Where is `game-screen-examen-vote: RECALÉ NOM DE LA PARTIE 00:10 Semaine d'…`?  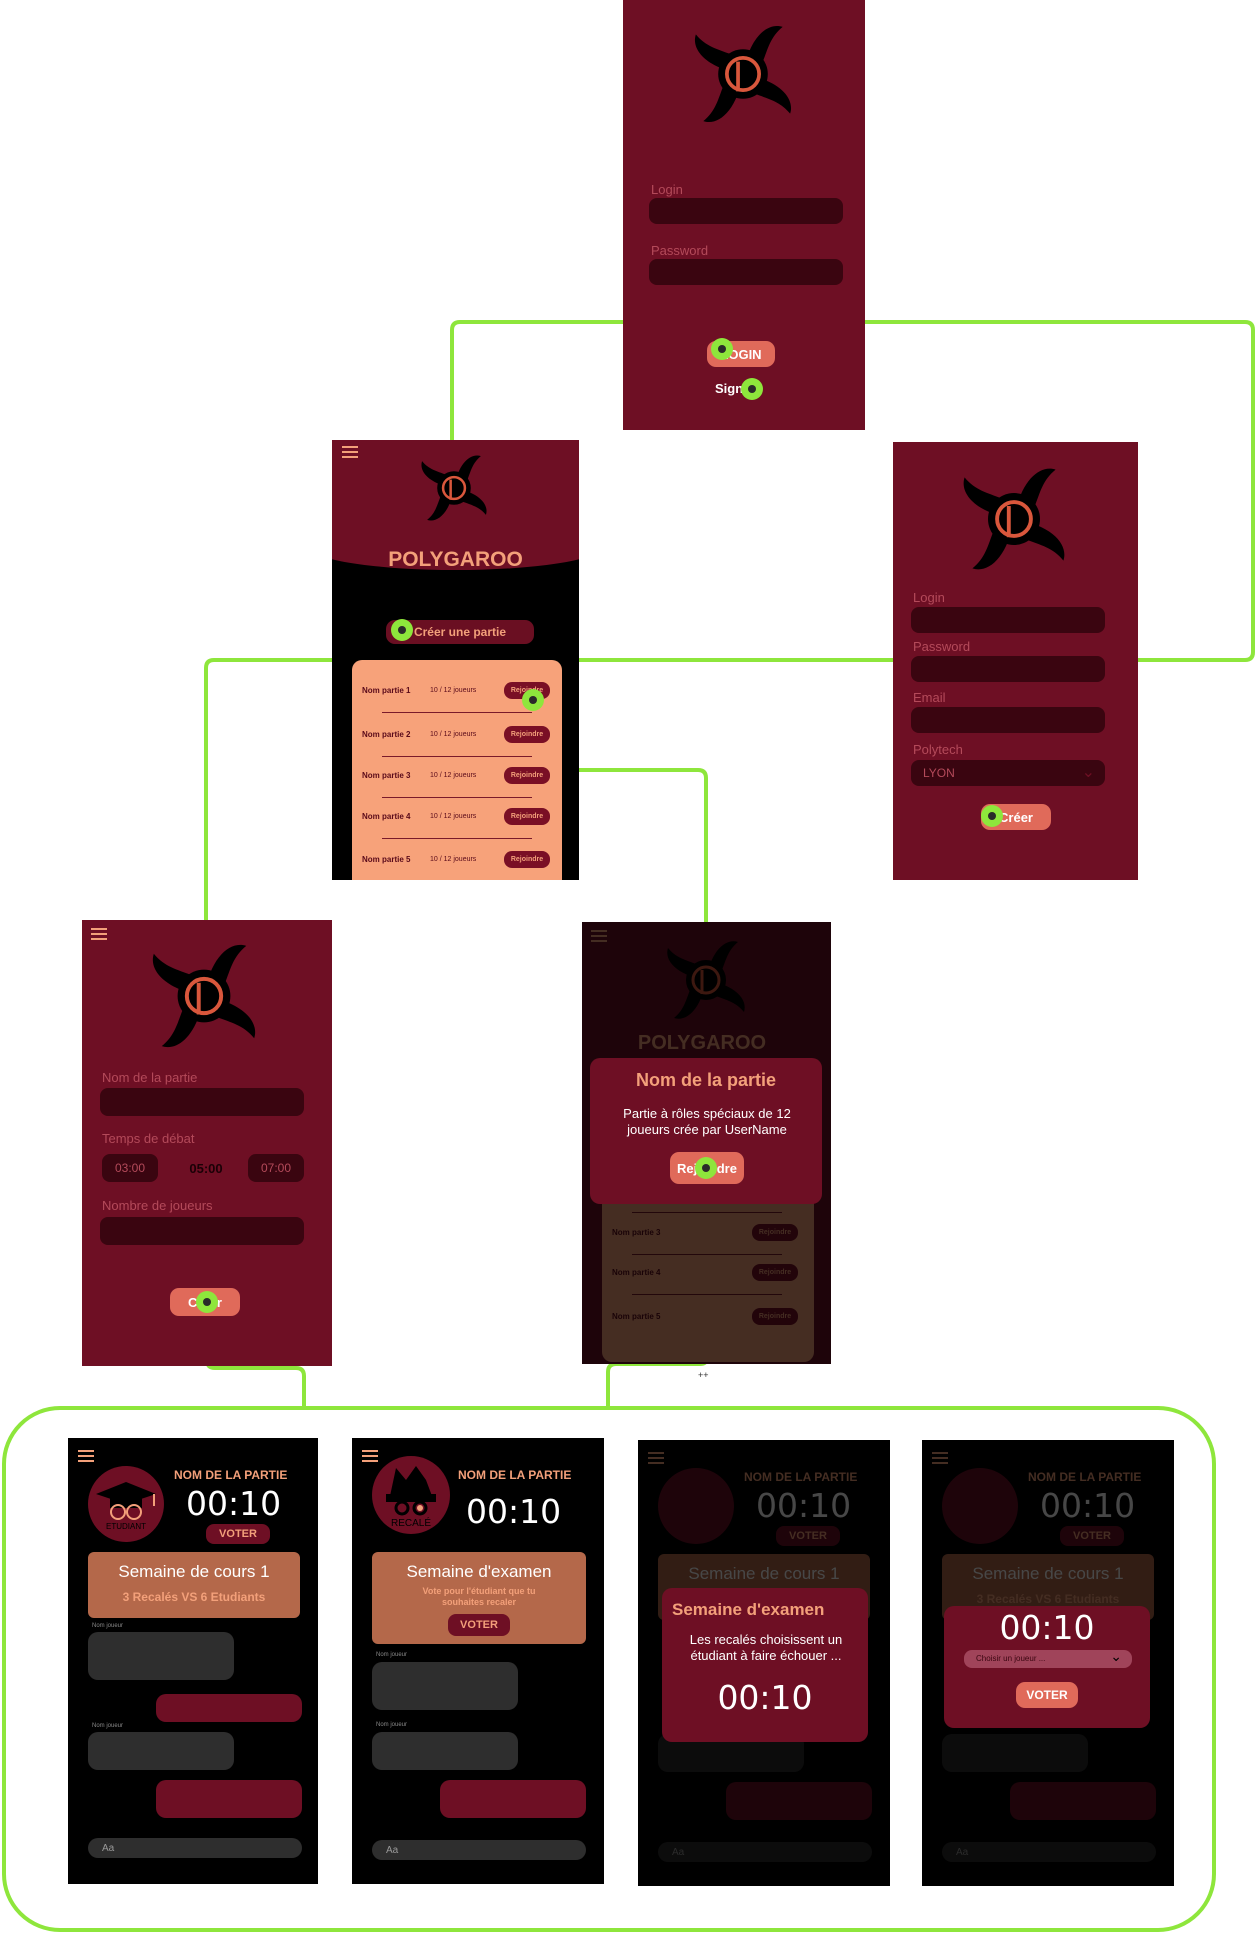
game-screen-examen-vote: RECALÉ NOM DE LA PARTIE 00:10 Semaine d'… is located at coordinates (478, 1661).